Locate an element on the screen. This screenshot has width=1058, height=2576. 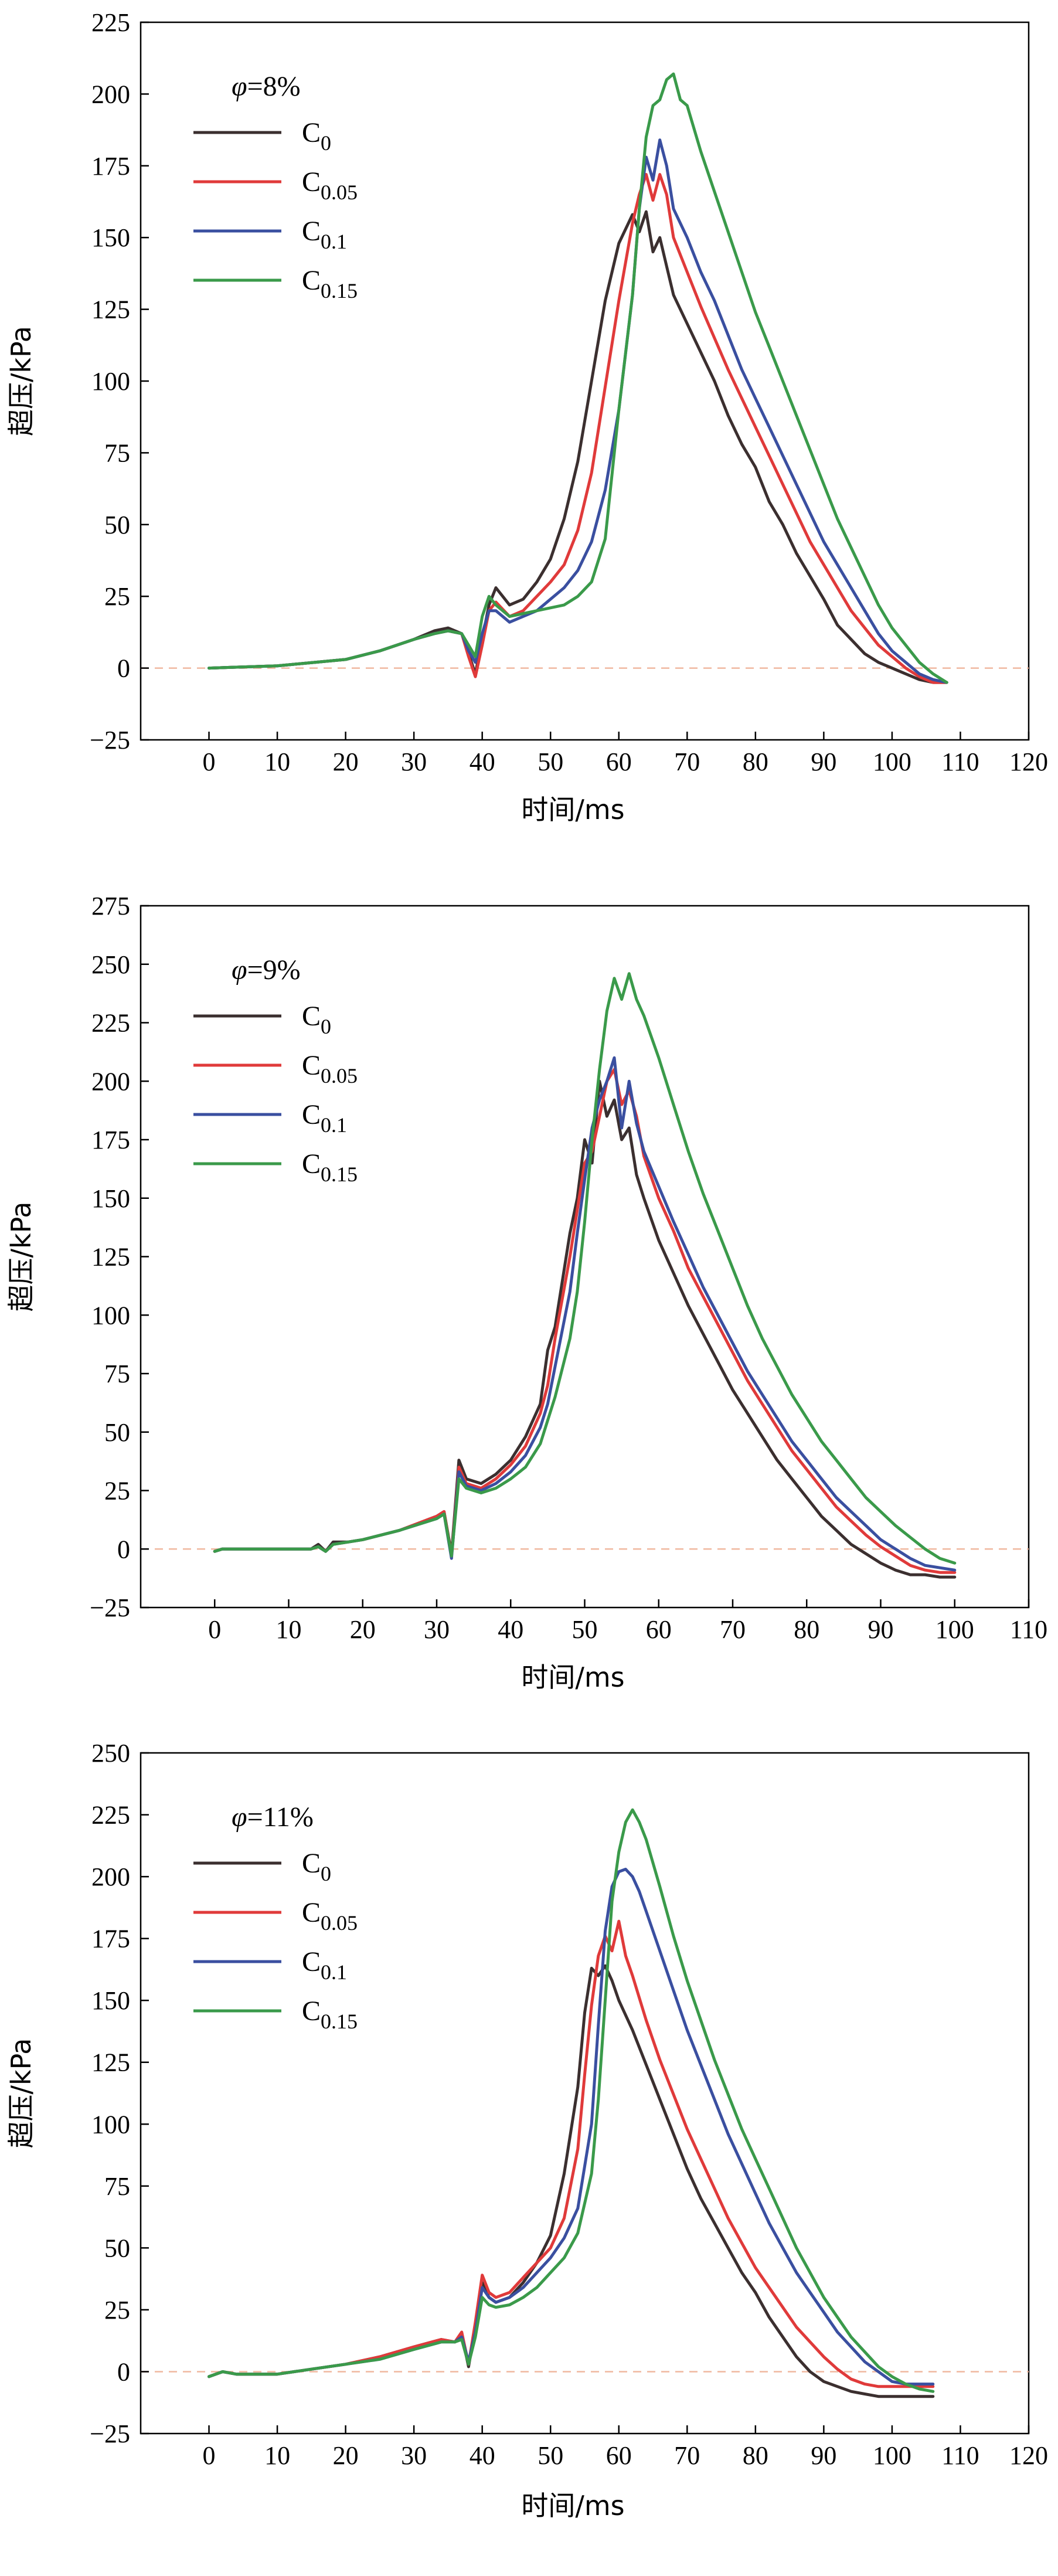
legend-title-value: =11% is located at coordinates (280, 1817).